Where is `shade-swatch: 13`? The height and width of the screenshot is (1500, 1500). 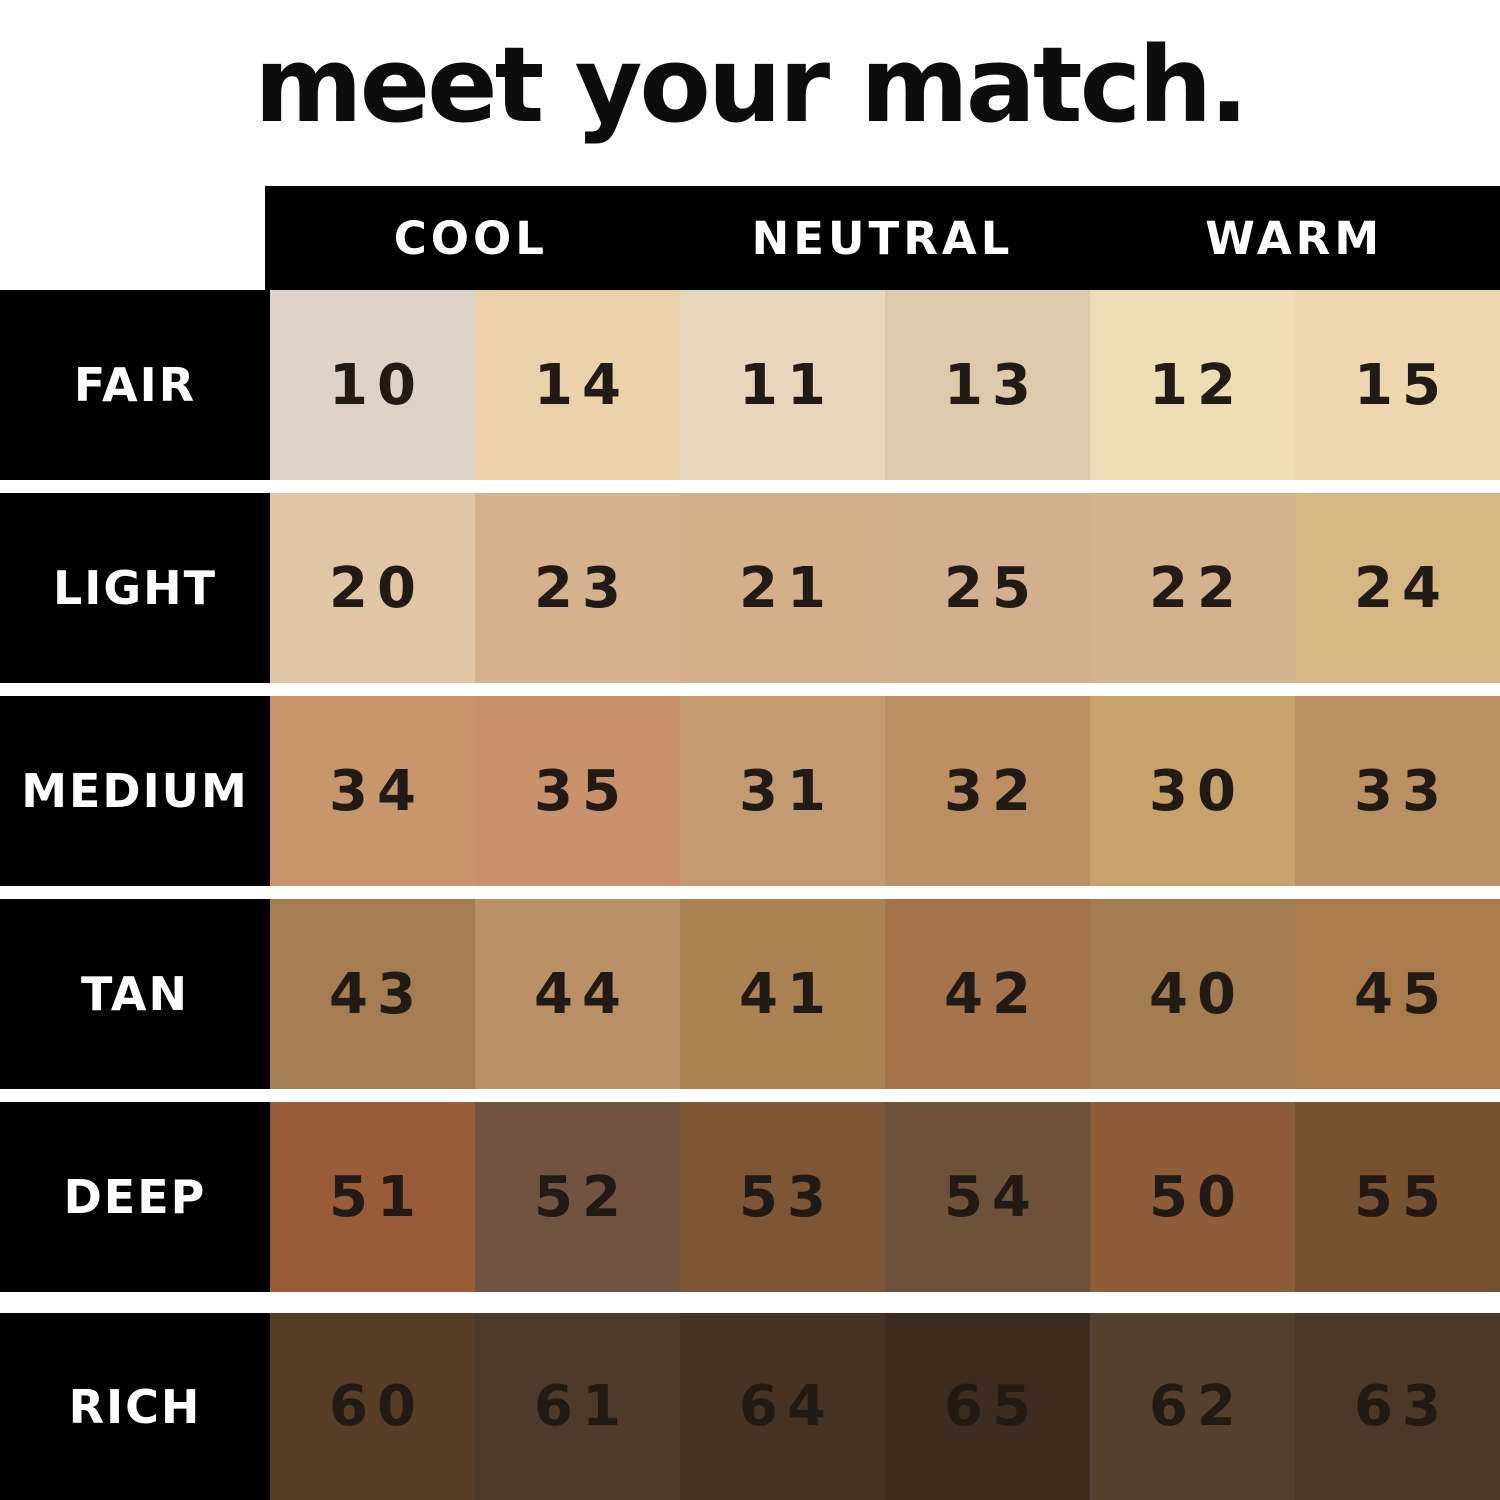 shade-swatch: 13 is located at coordinates (987, 385).